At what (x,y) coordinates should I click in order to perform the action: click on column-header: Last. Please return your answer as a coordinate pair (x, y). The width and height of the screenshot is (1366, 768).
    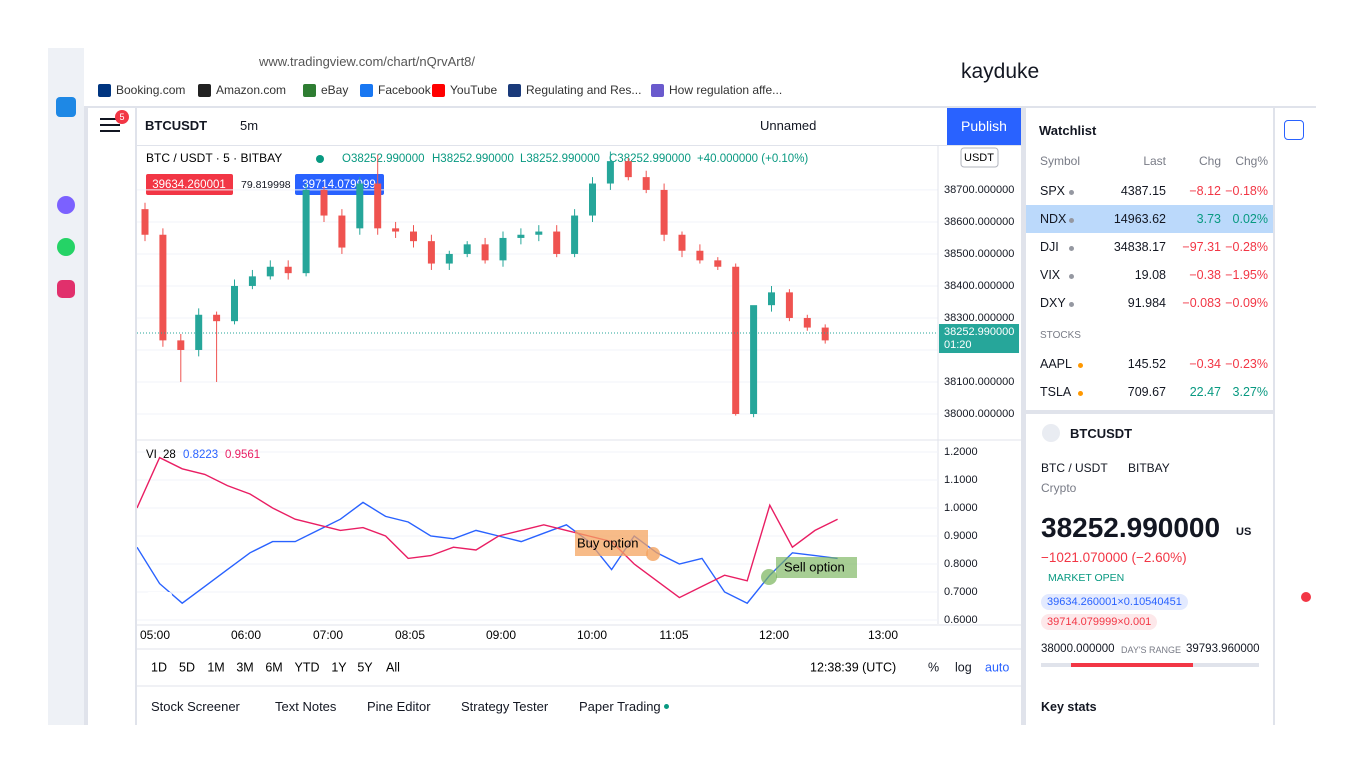
    Looking at the image, I should click on (1154, 161).